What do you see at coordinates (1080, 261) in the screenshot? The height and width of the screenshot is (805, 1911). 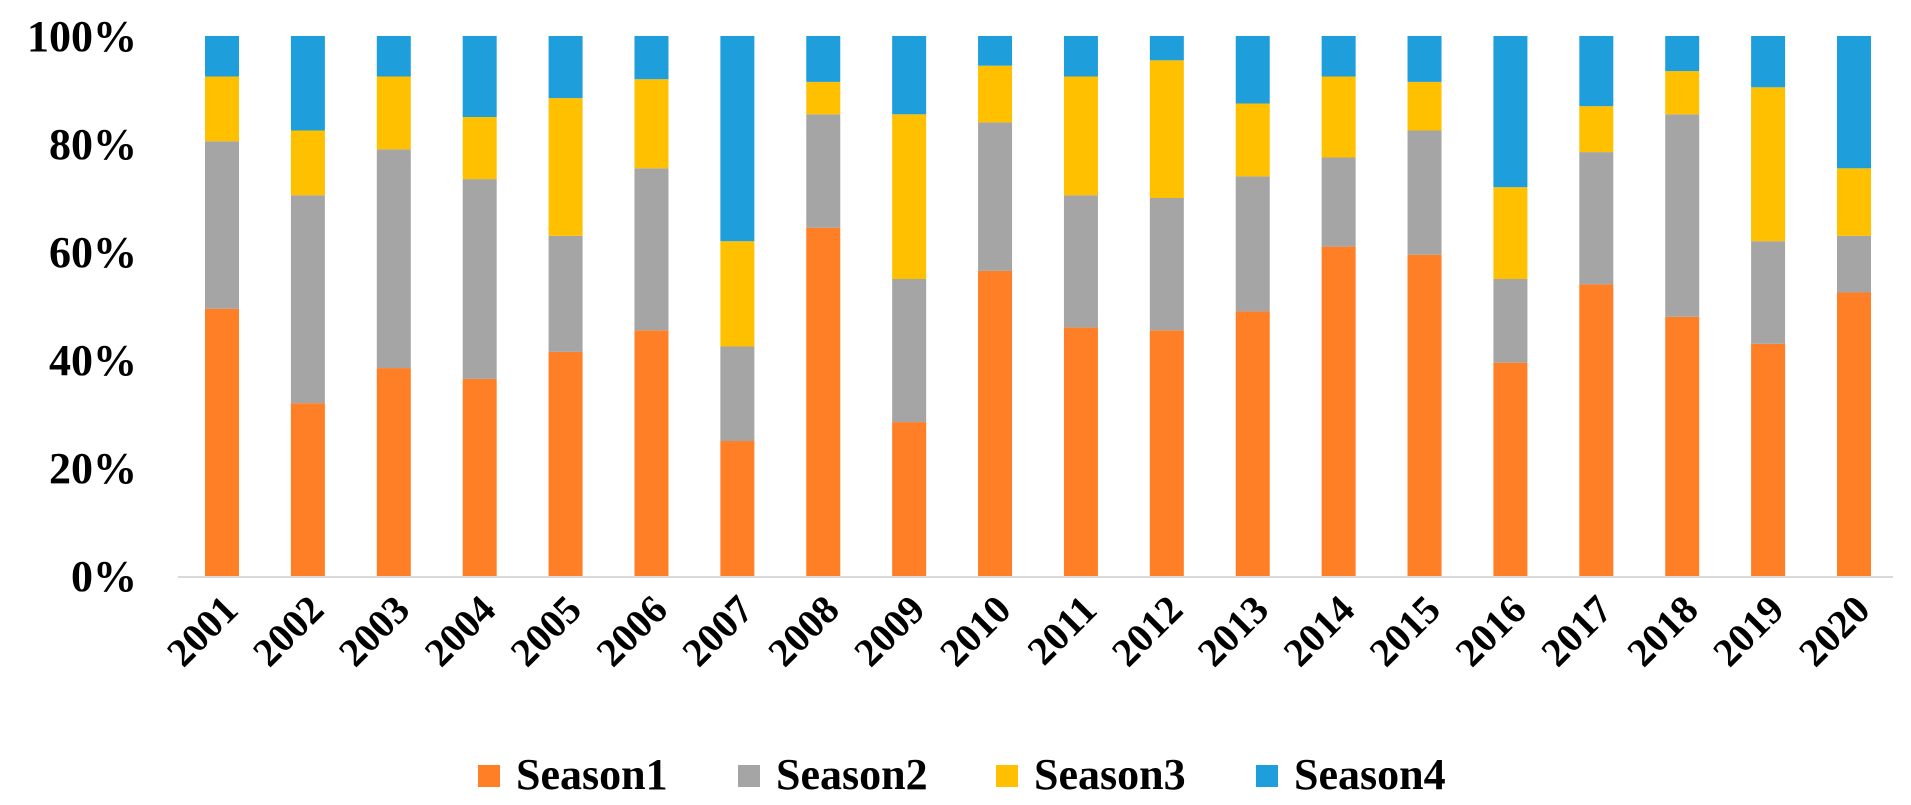 I see `bar-season2-2011` at bounding box center [1080, 261].